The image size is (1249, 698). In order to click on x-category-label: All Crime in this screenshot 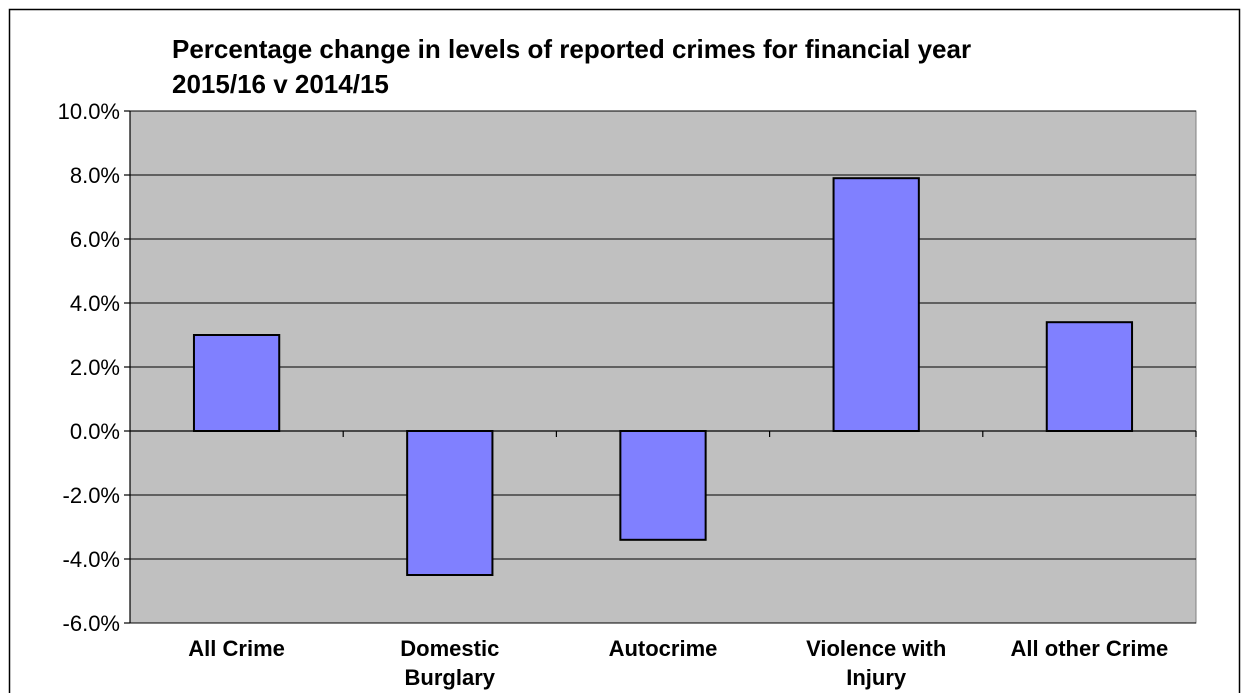, I will do `click(236, 648)`.